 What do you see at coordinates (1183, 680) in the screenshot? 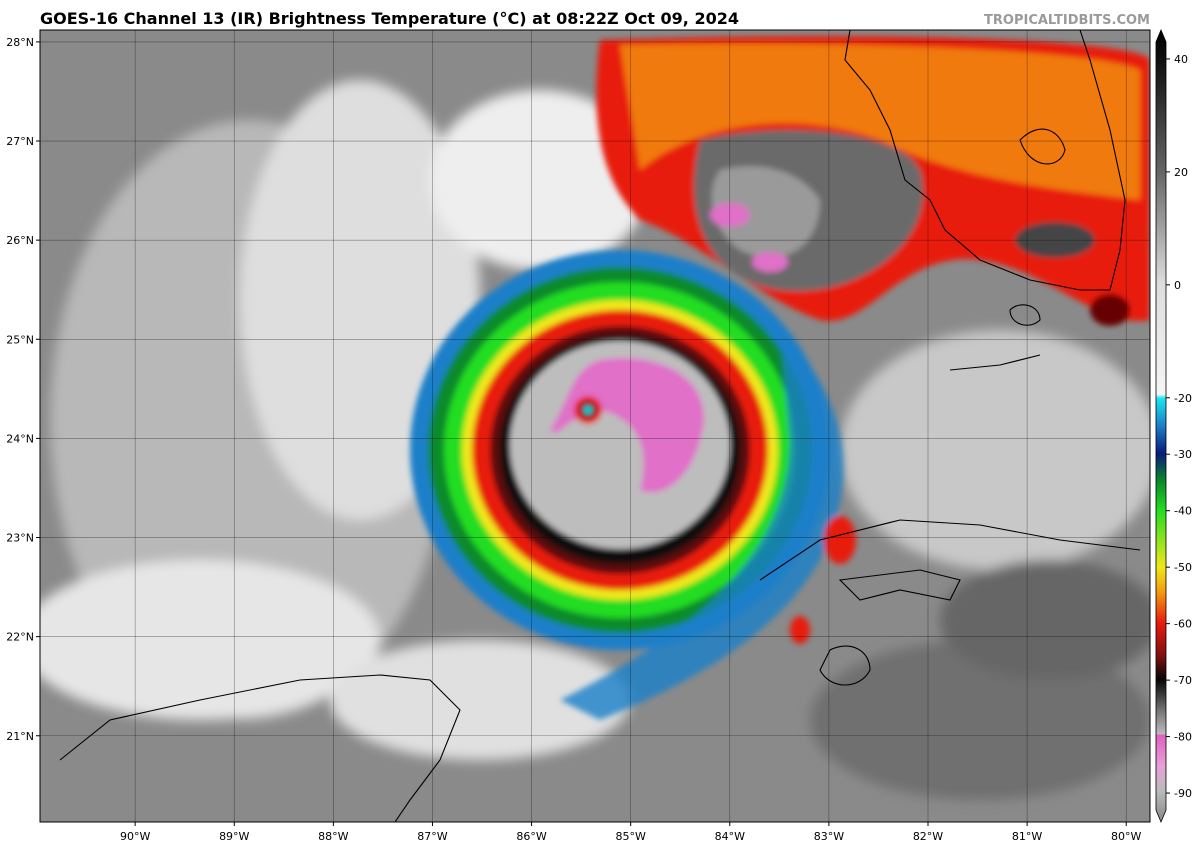
I see `colorbar-tick-label: -70` at bounding box center [1183, 680].